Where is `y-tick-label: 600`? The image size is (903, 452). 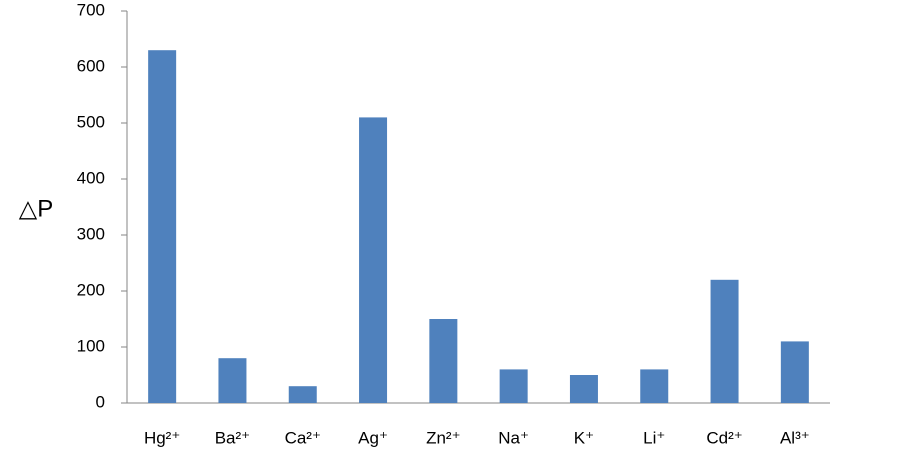
y-tick-label: 600 is located at coordinates (91, 65).